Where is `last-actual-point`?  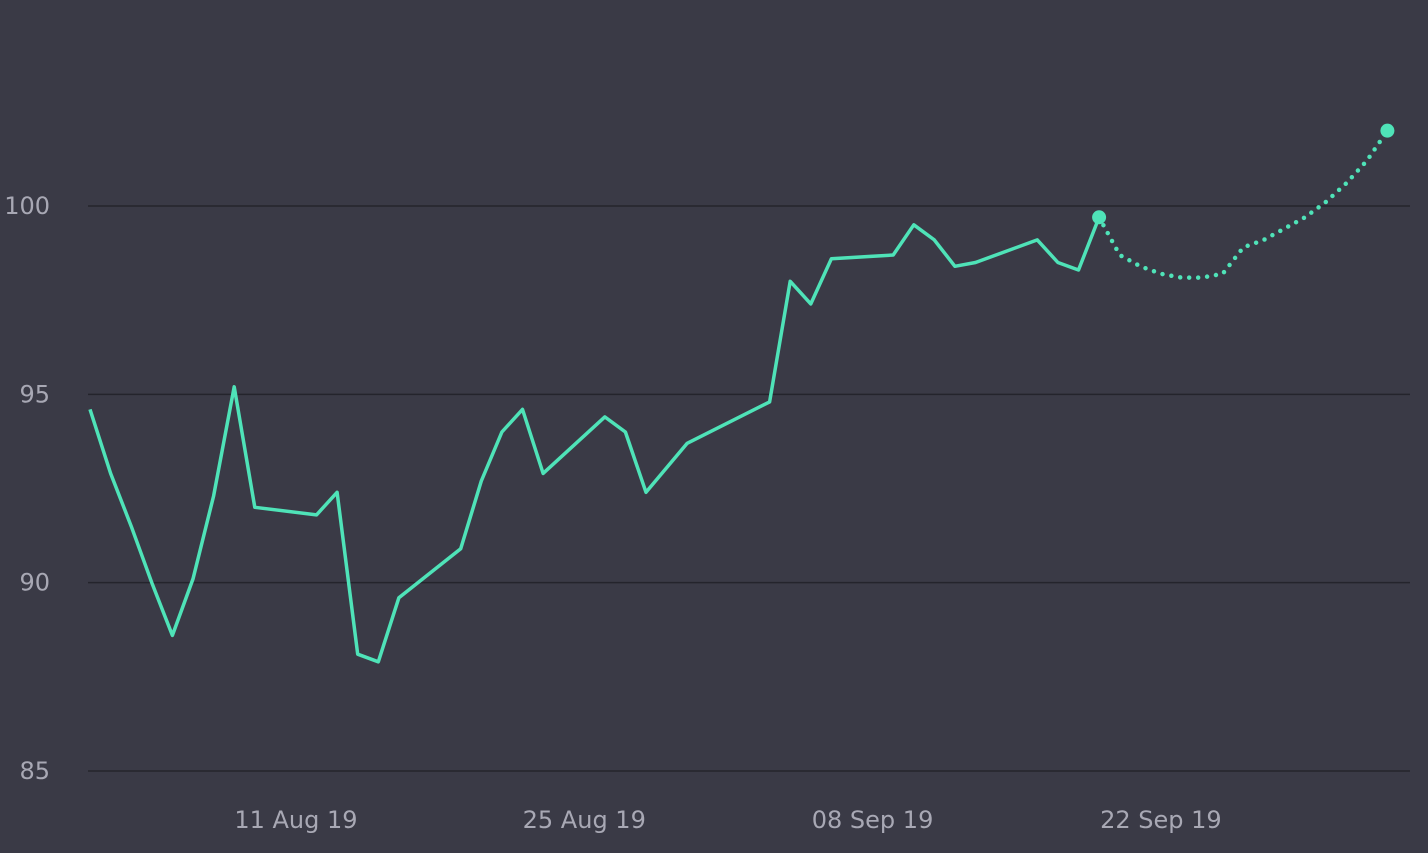 last-actual-point is located at coordinates (1099, 217).